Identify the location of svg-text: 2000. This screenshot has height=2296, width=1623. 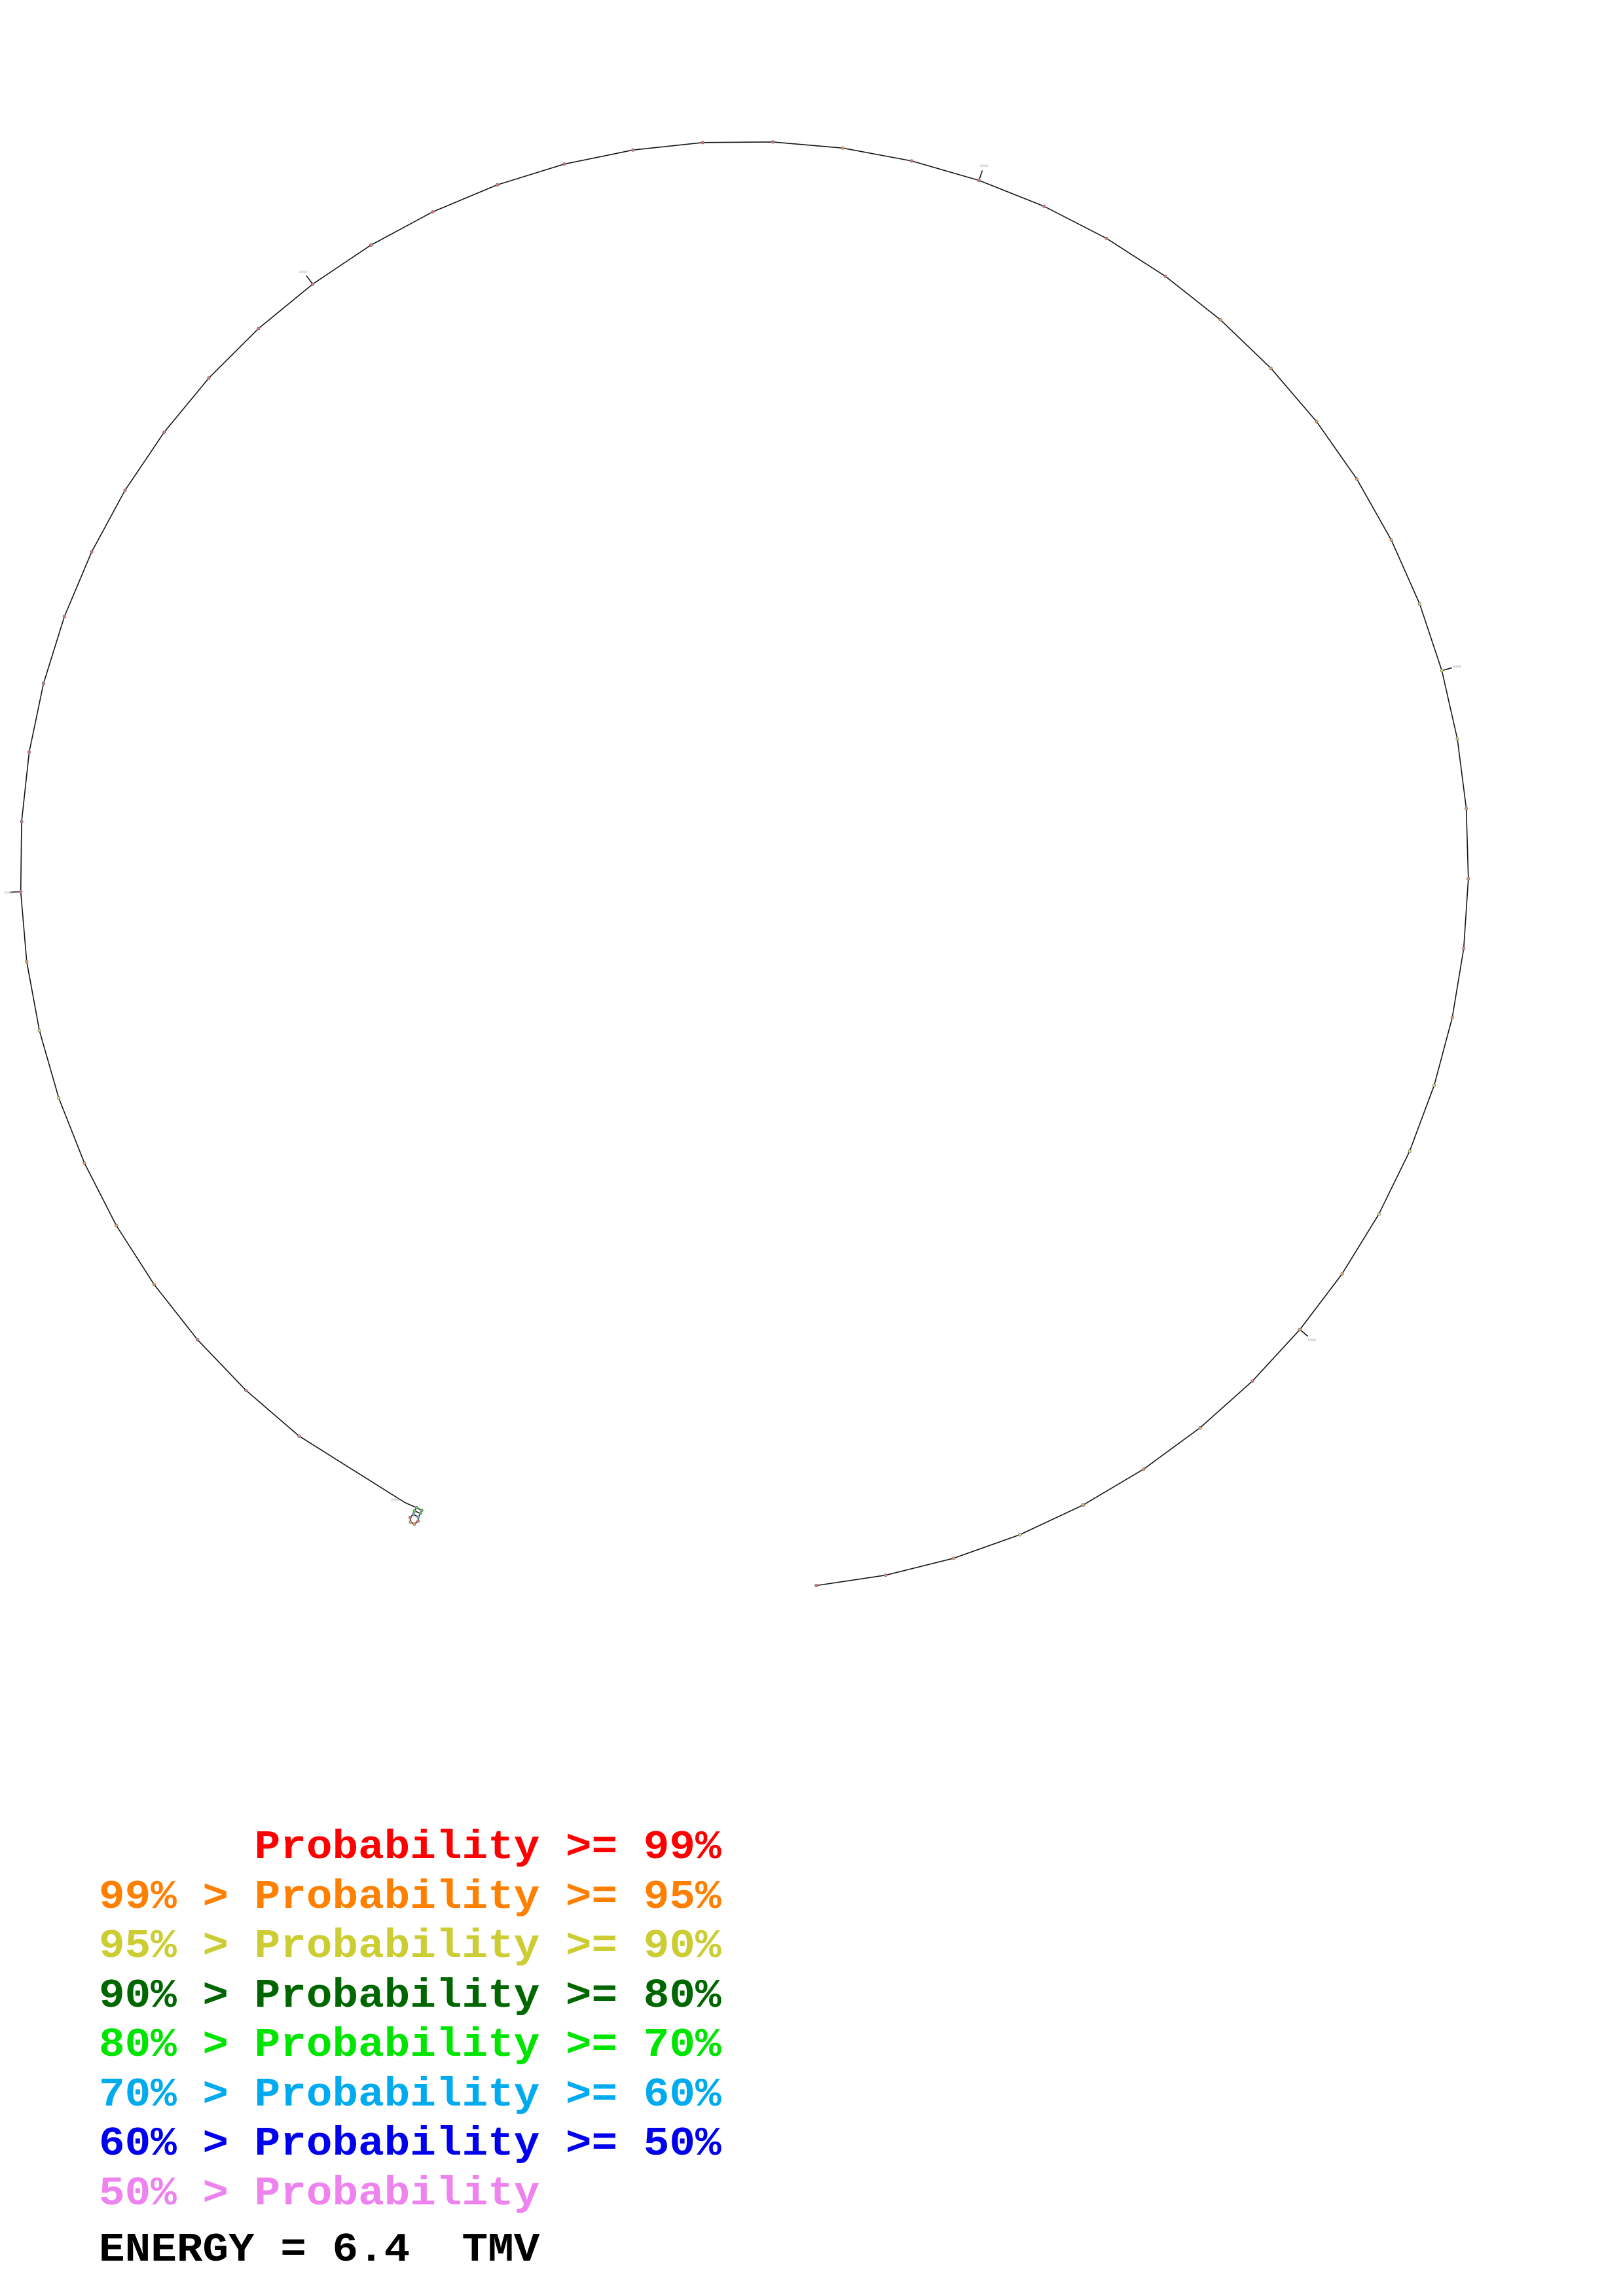
(303, 272).